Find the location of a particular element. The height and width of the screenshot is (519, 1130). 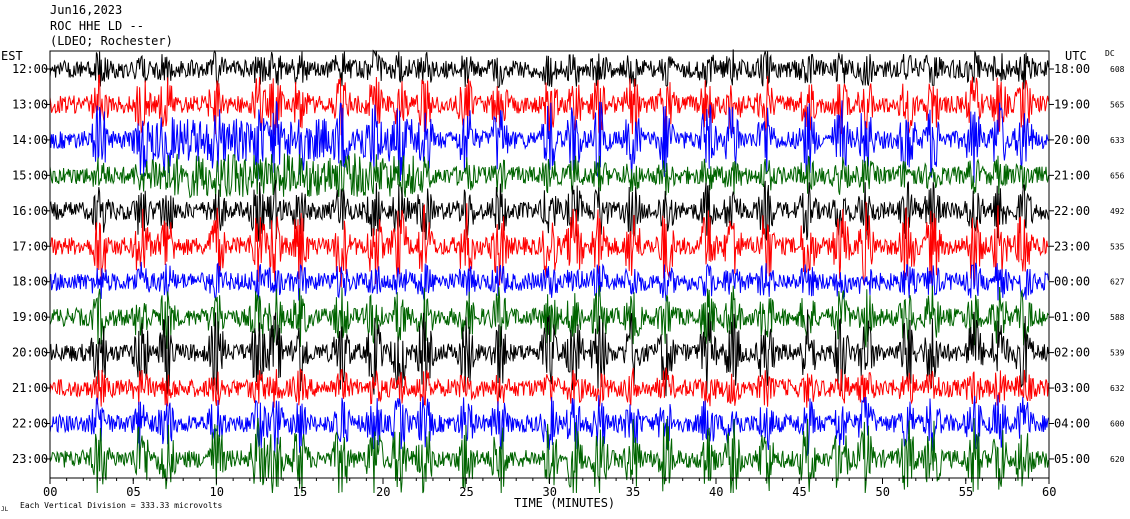

utc-label: 19:00 is located at coordinates (1072, 105).